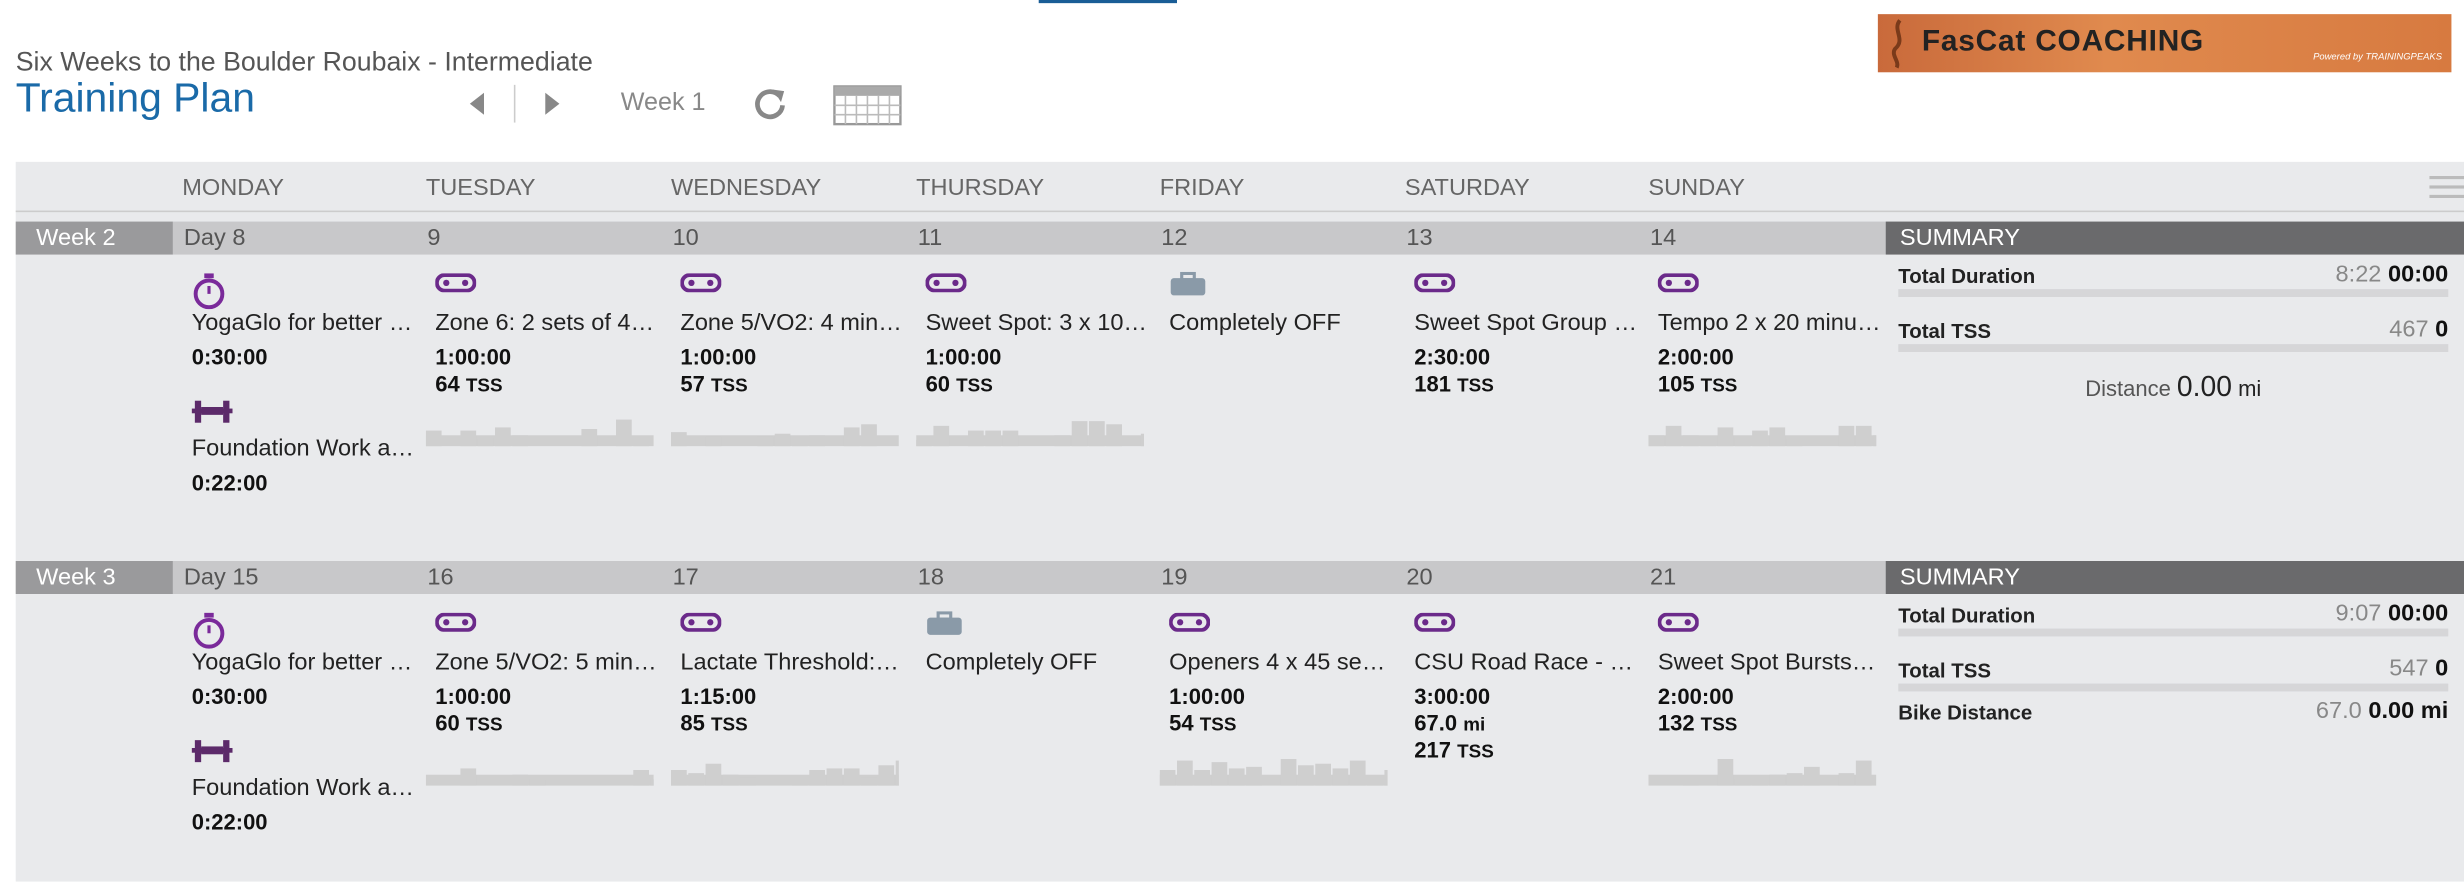 This screenshot has width=2464, height=882. I want to click on workout-tss: 105 TSS, so click(1698, 383).